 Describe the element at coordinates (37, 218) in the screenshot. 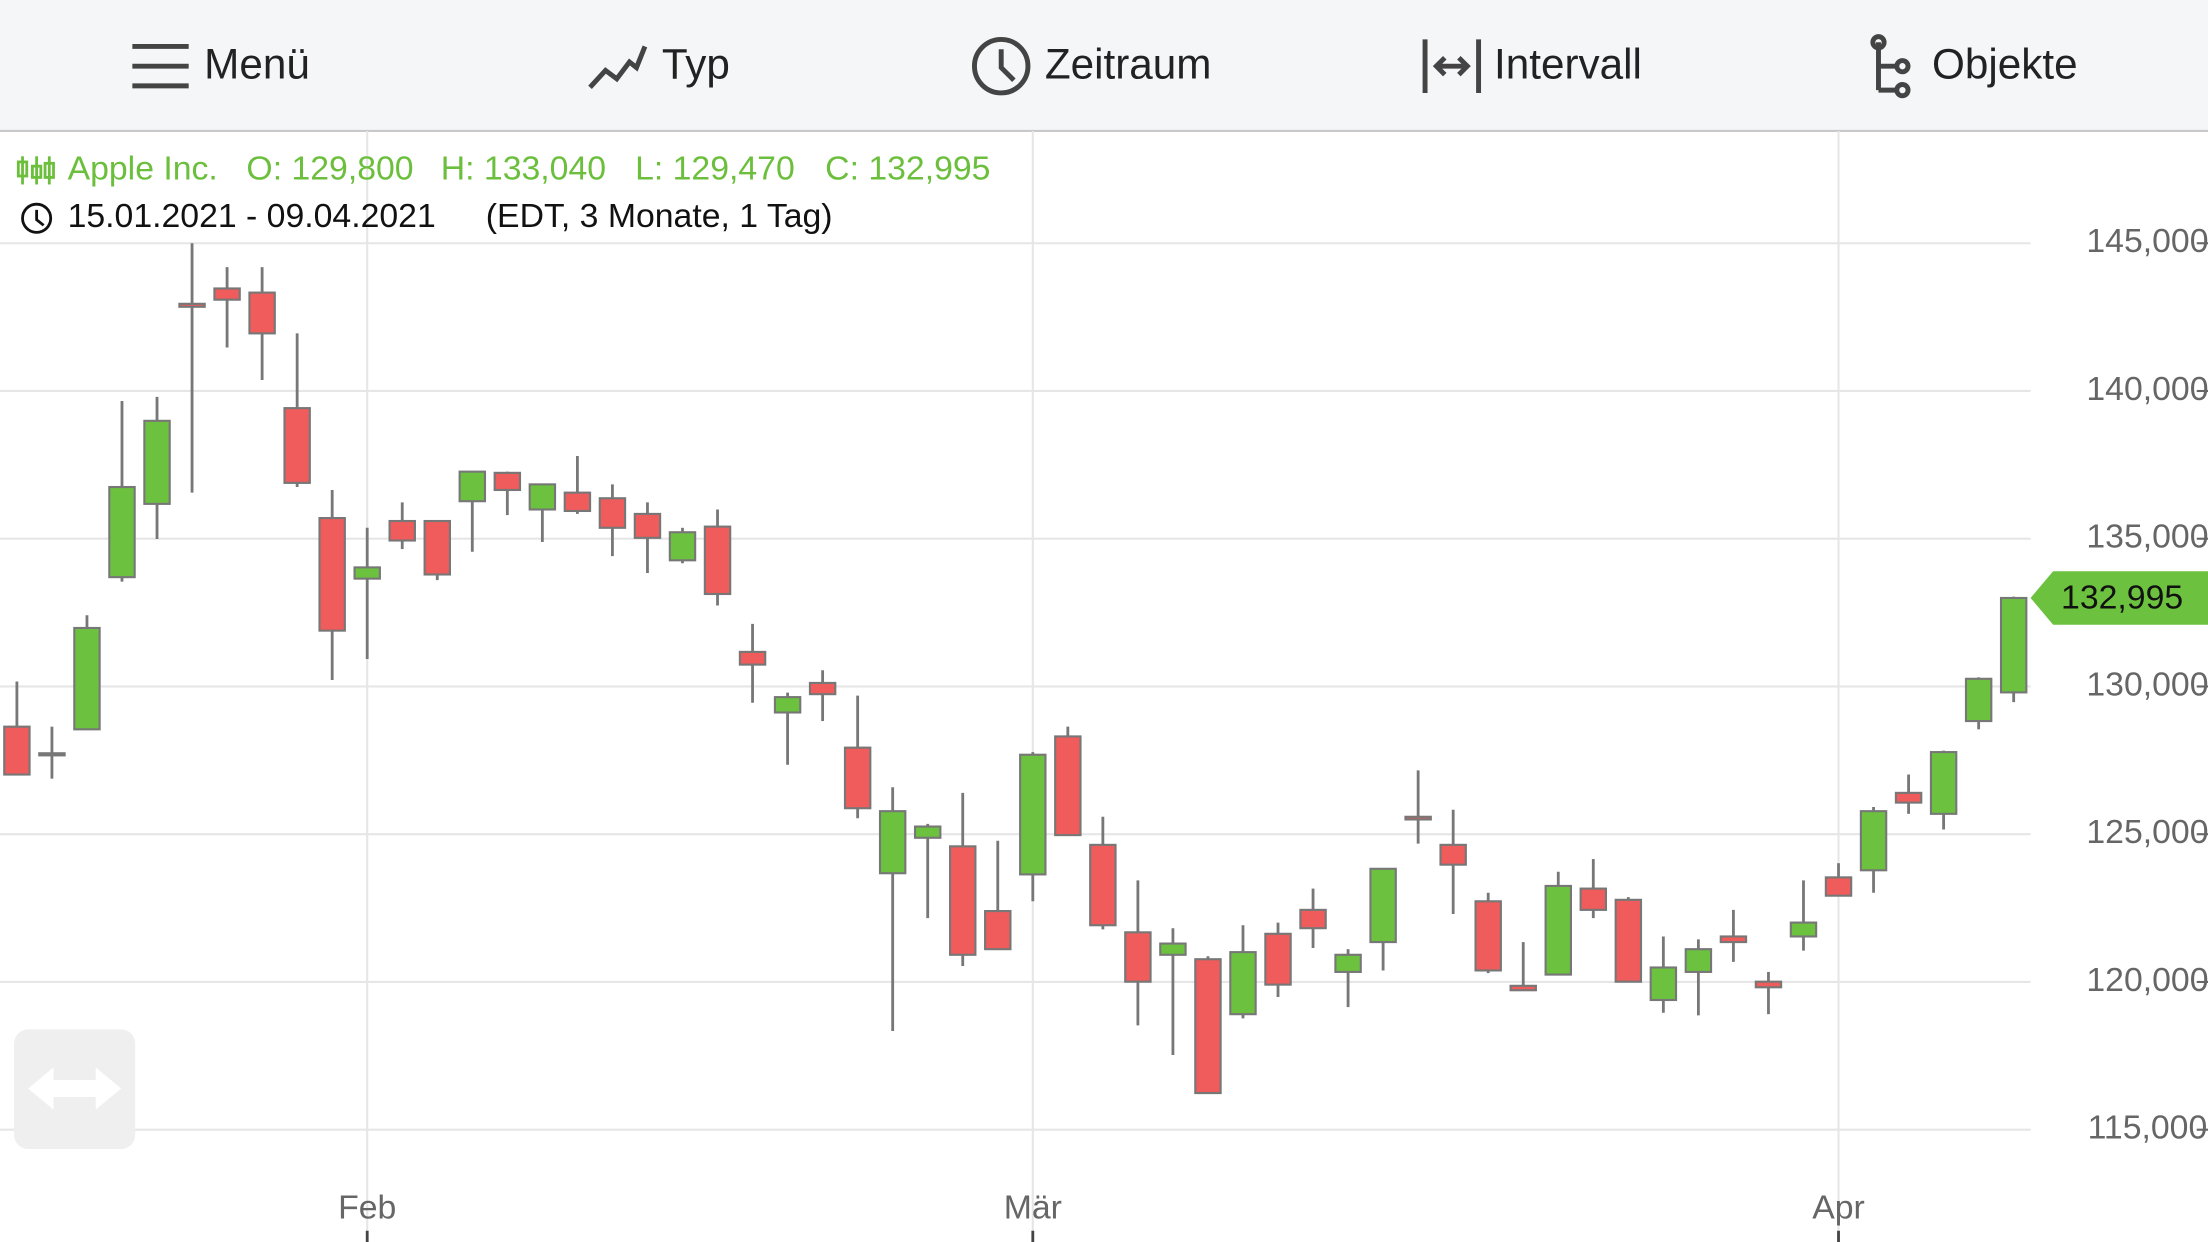

I see `clock-small-icon` at that location.